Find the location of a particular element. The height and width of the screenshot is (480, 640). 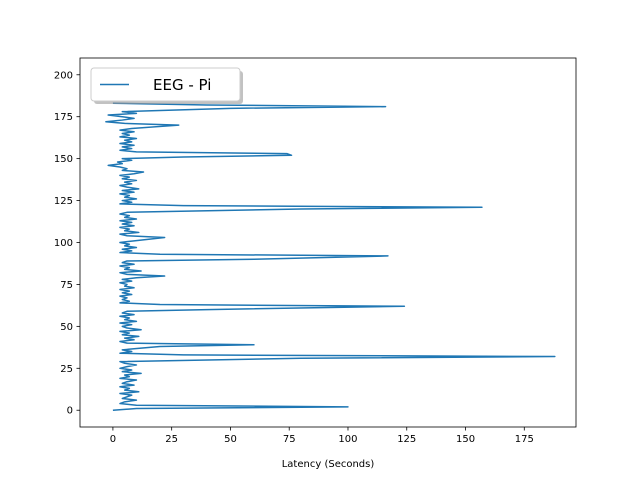

y-tick-label: 50 is located at coordinates (66, 327).